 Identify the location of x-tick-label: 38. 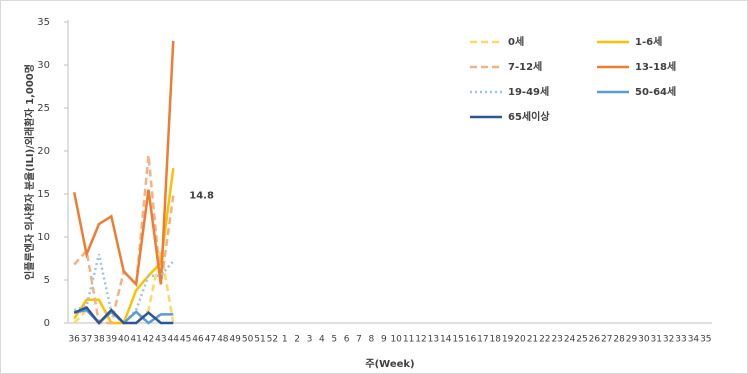
(99, 340).